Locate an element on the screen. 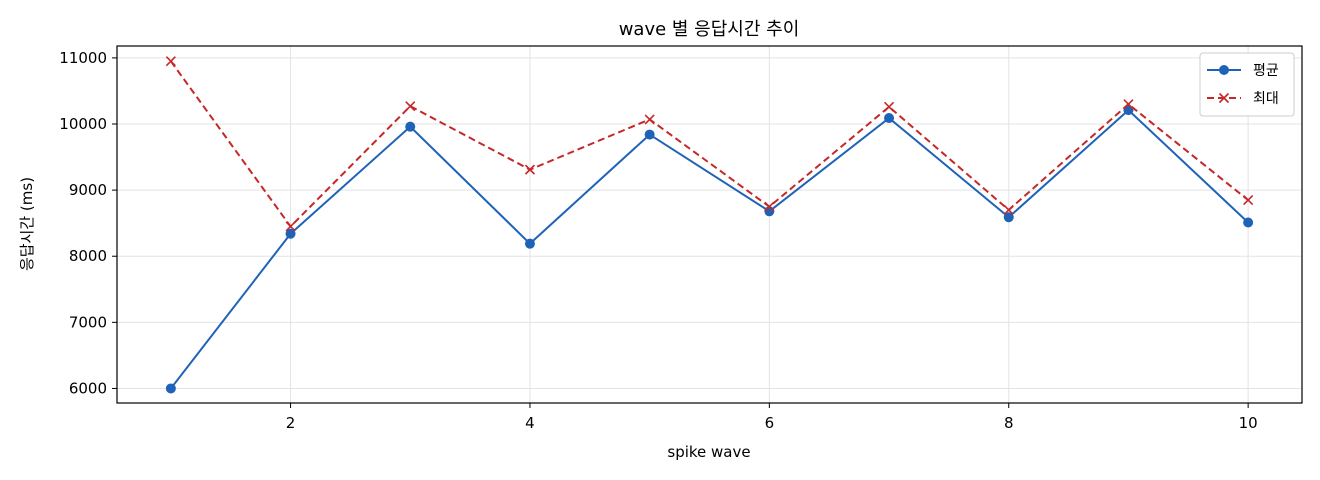  legend-label: 최대 is located at coordinates (1266, 99).